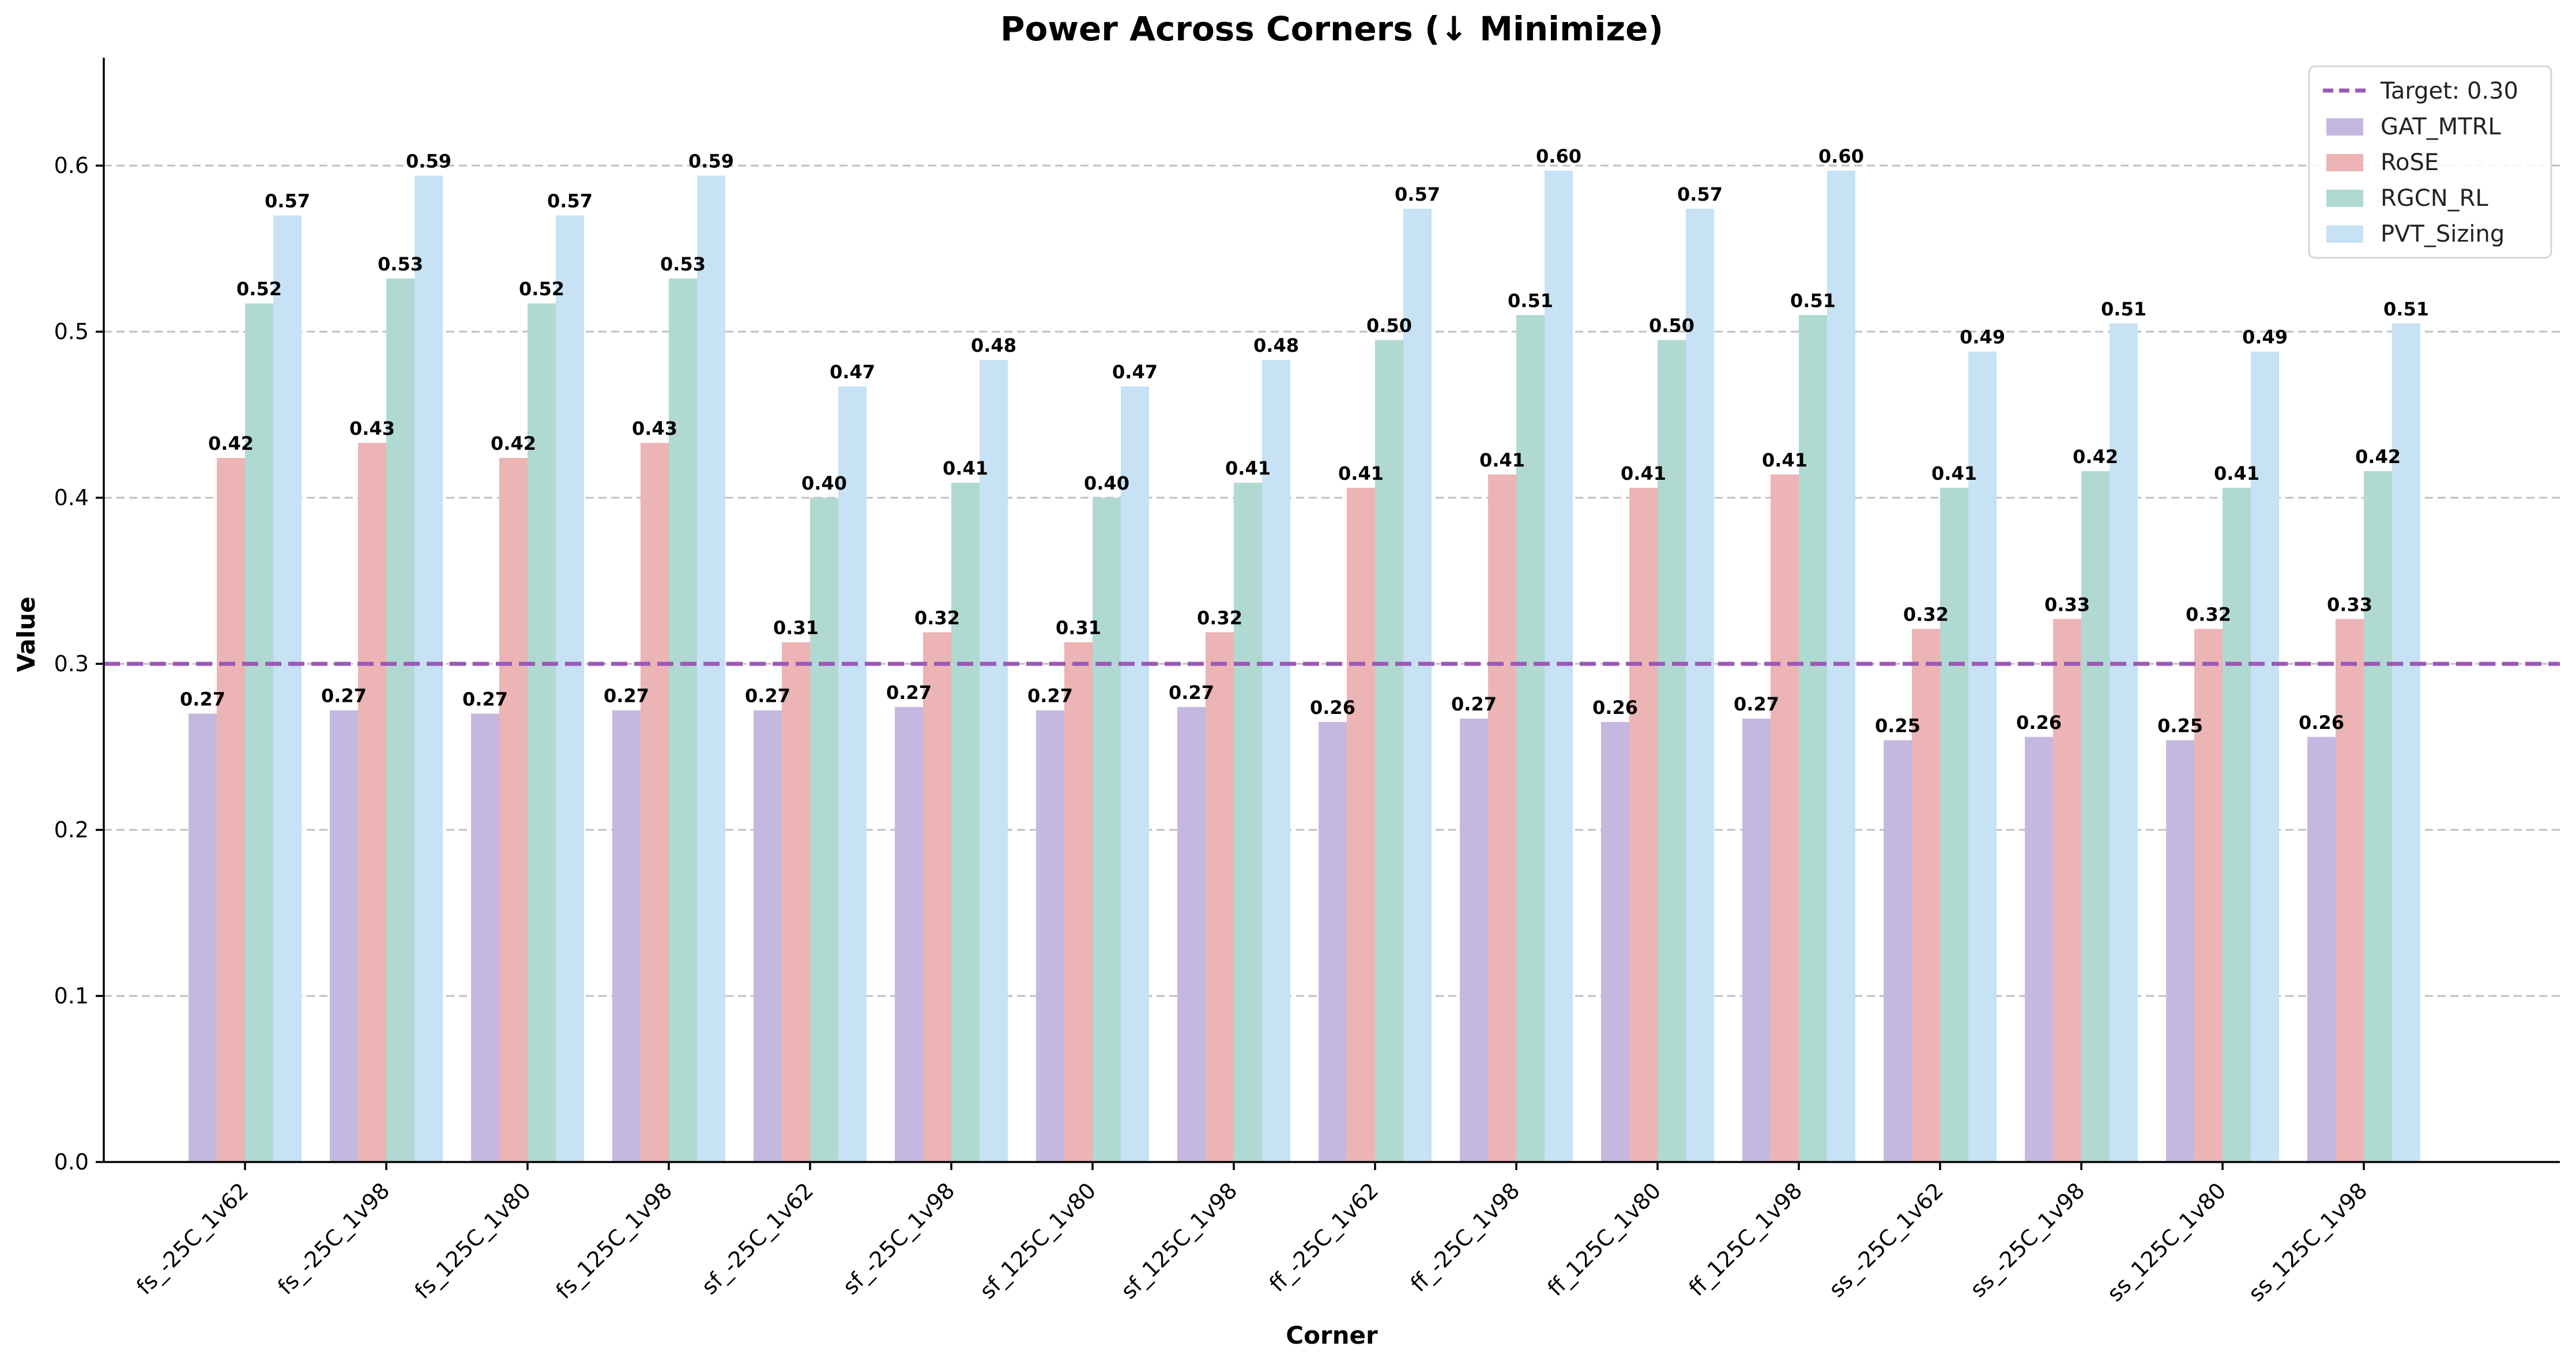  What do you see at coordinates (2166, 1242) in the screenshot?
I see `x-tick-label: ss_125C_1v80` at bounding box center [2166, 1242].